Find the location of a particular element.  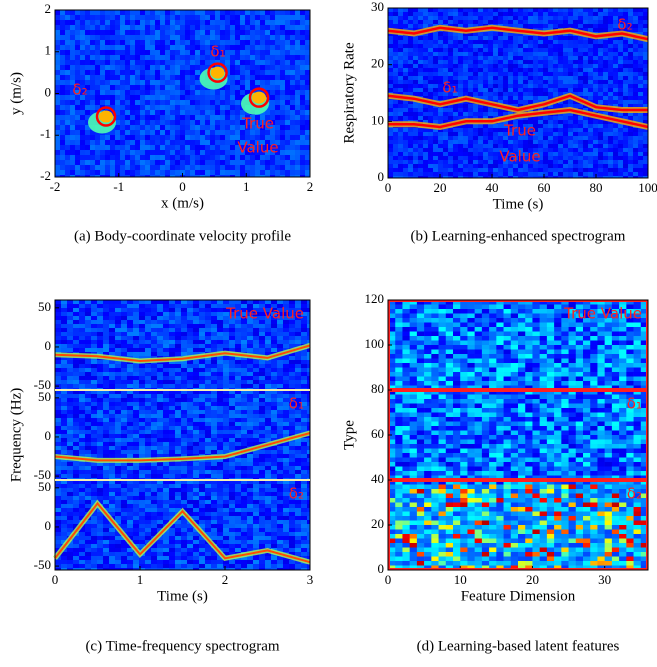

annotation: True is located at coordinates (519, 131).